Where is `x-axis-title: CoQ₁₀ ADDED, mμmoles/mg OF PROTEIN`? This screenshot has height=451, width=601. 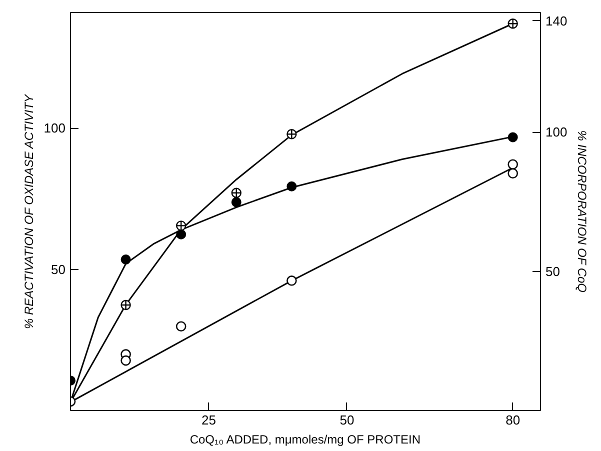
x-axis-title: CoQ₁₀ ADDED, mμmoles/mg OF PROTEIN is located at coordinates (305, 439).